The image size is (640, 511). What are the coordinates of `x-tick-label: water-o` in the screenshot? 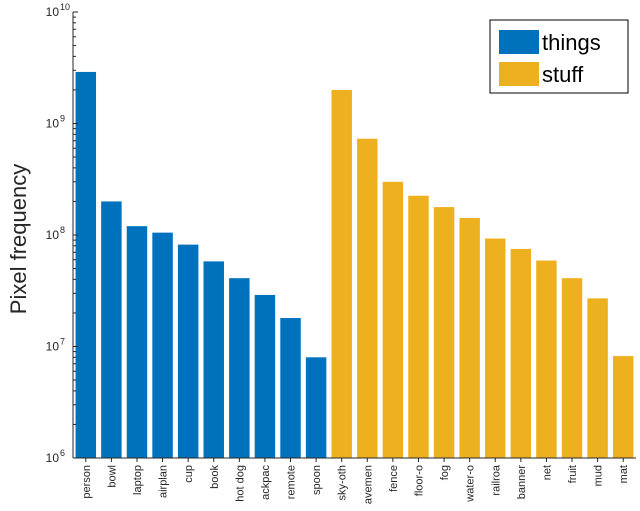 It's located at (471, 484).